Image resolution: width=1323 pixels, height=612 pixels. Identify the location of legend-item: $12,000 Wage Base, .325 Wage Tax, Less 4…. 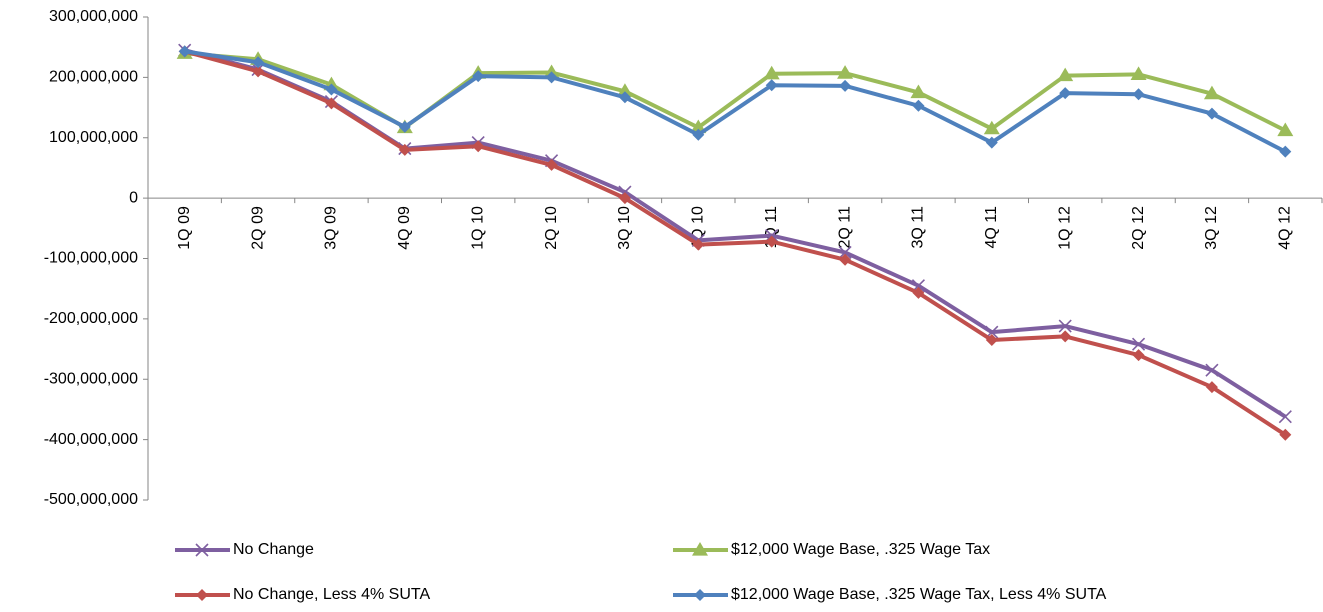
(890, 594).